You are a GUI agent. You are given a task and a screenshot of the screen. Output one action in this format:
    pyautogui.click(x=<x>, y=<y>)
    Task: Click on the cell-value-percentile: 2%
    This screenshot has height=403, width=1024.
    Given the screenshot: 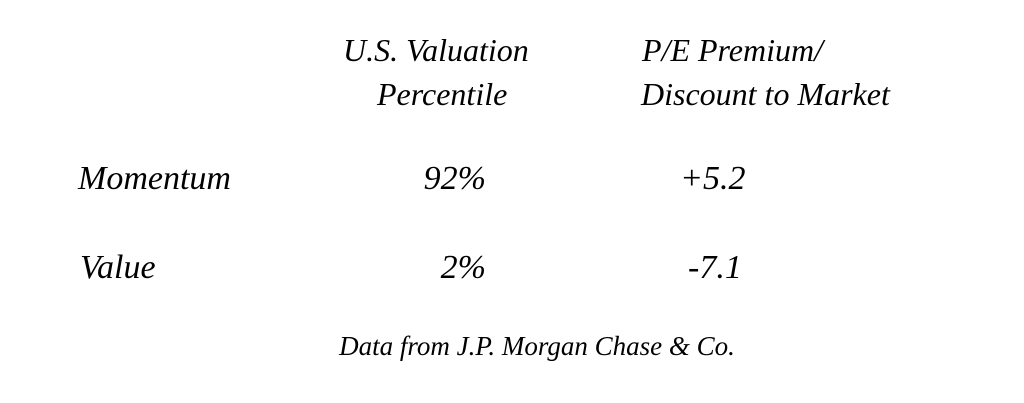 What is the action you would take?
    pyautogui.click(x=463, y=267)
    